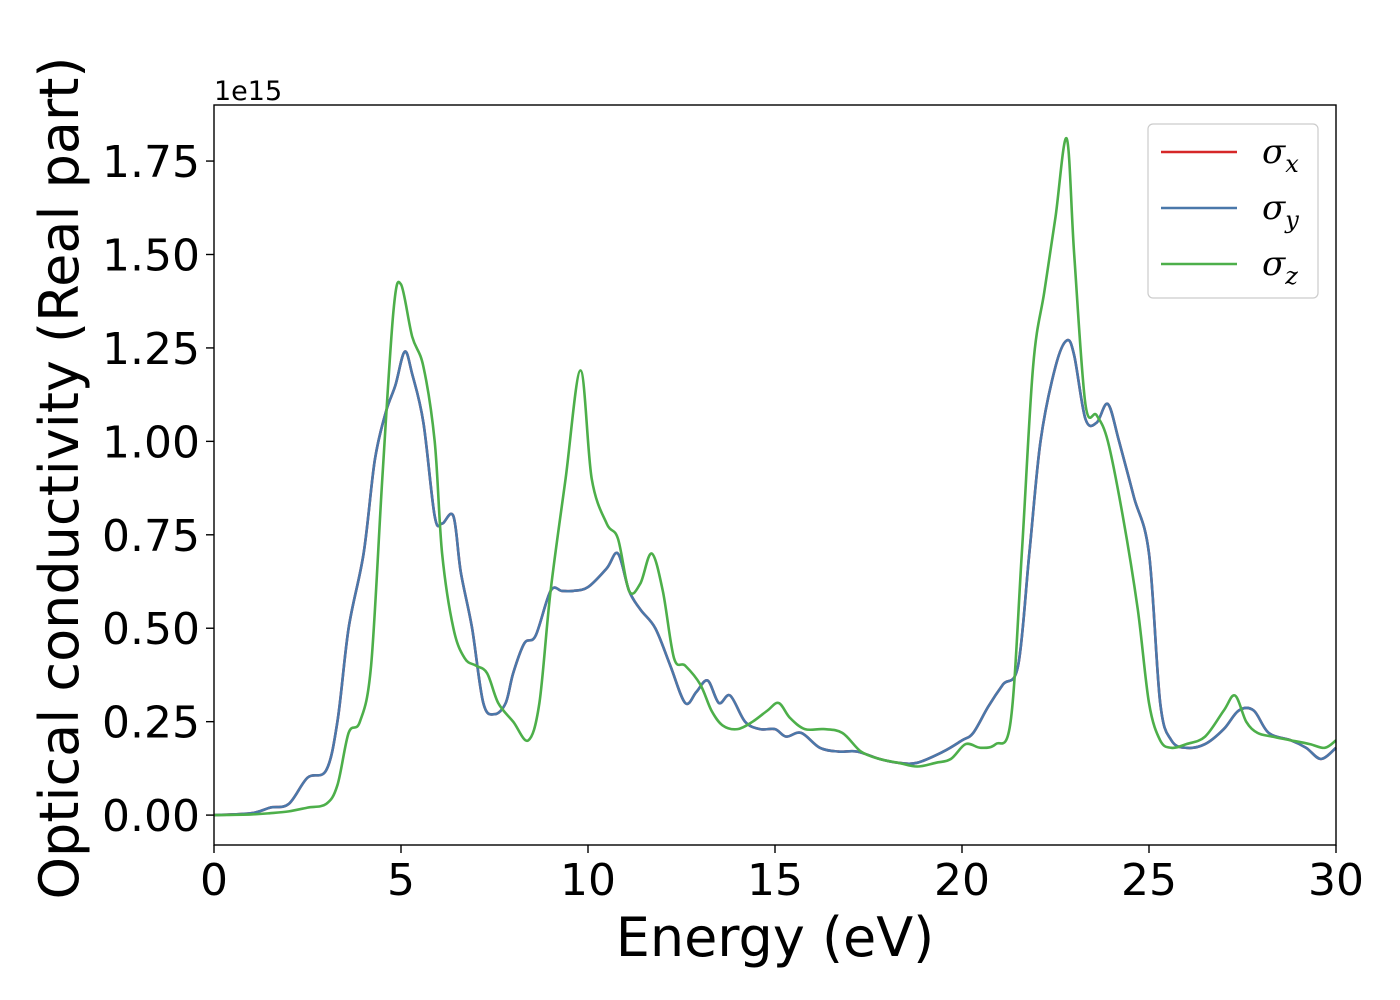  I want to click on y-tick-label: 1.00, so click(151, 442).